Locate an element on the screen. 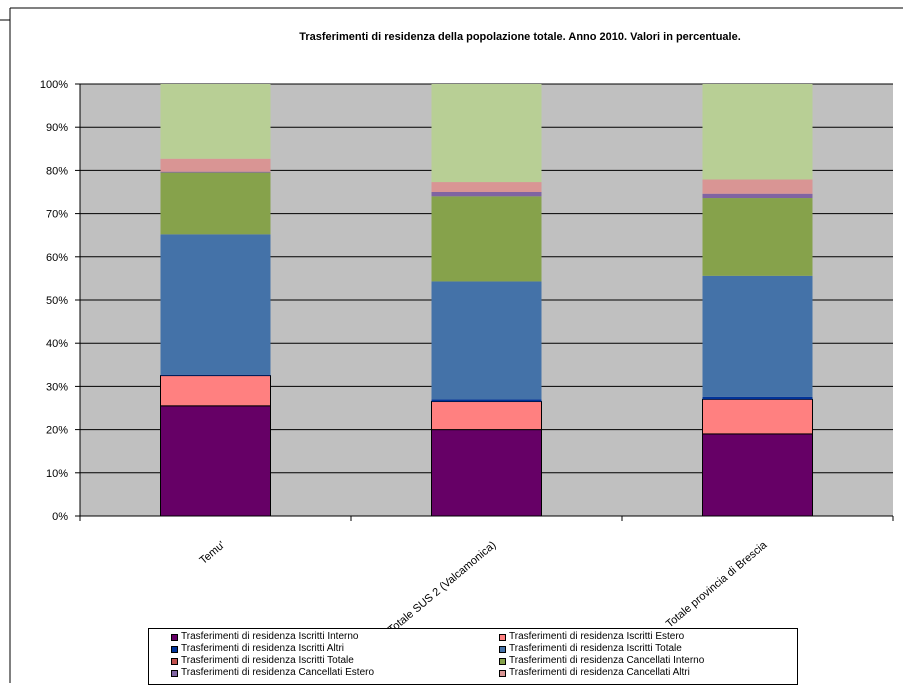 The height and width of the screenshot is (685, 903). x-category-label: Temu' is located at coordinates (212, 553).